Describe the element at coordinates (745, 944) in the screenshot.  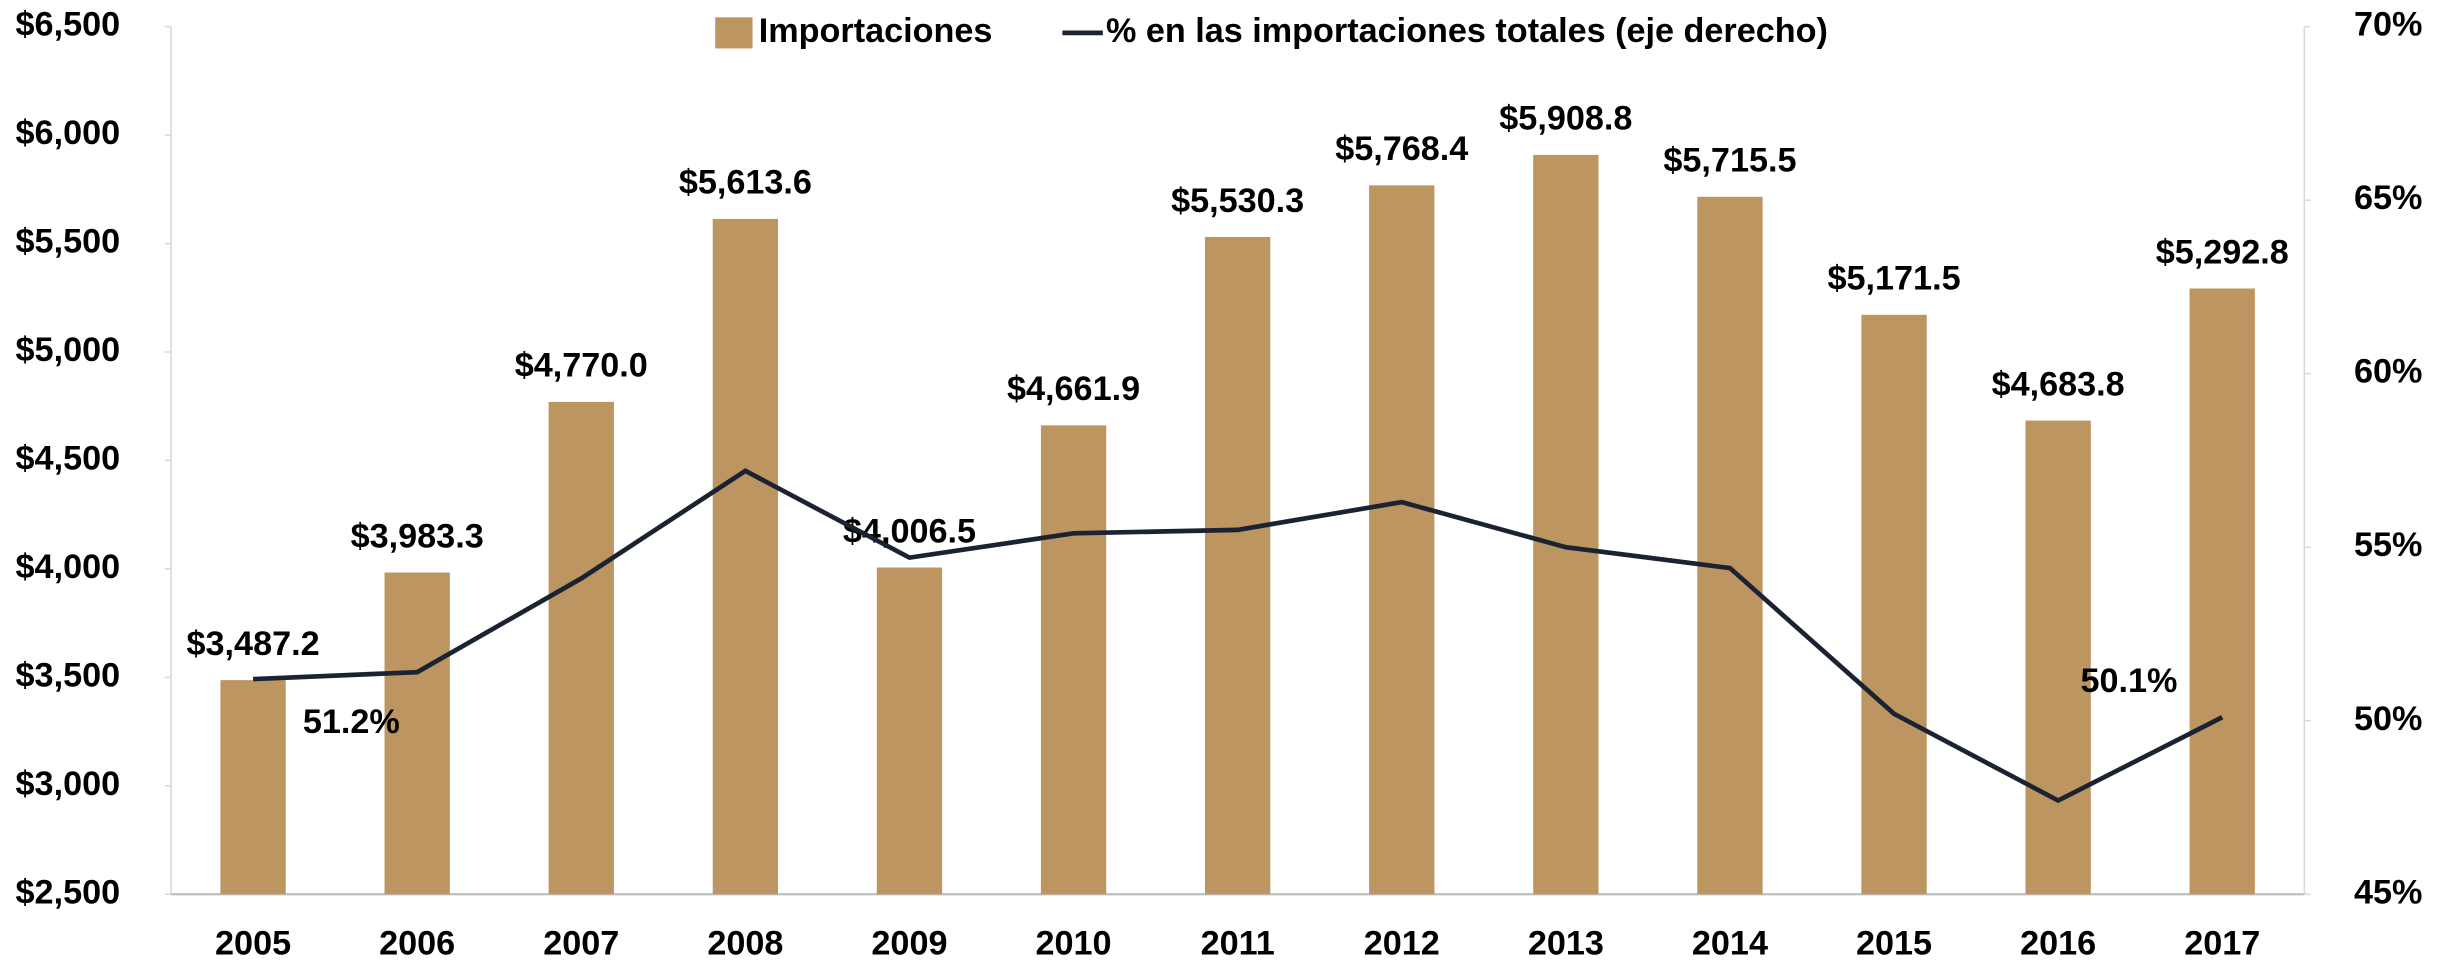
I see `x-tick-label: 2008` at that location.